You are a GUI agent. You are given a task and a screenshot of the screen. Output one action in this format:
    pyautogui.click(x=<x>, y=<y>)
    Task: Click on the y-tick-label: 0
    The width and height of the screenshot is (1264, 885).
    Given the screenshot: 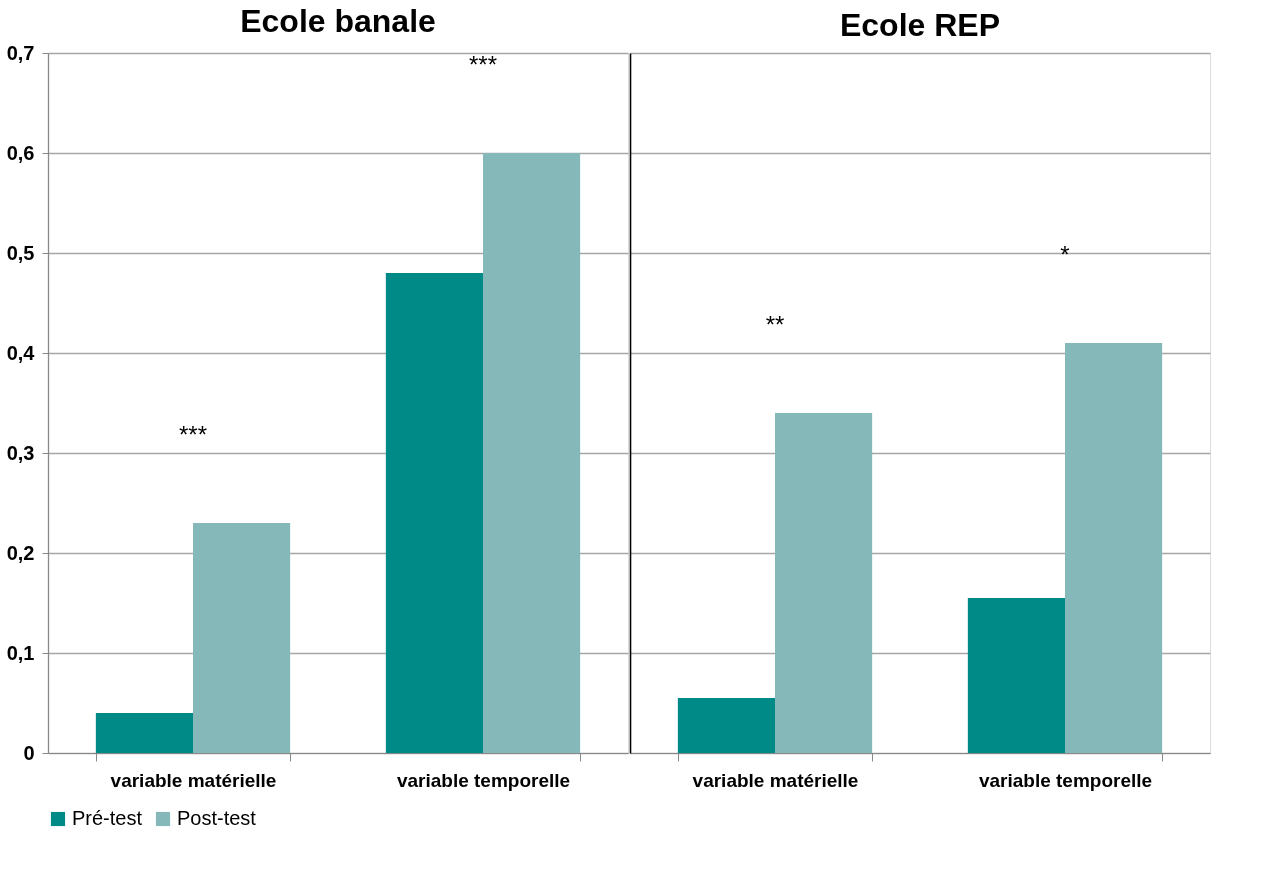 What is the action you would take?
    pyautogui.click(x=29, y=752)
    